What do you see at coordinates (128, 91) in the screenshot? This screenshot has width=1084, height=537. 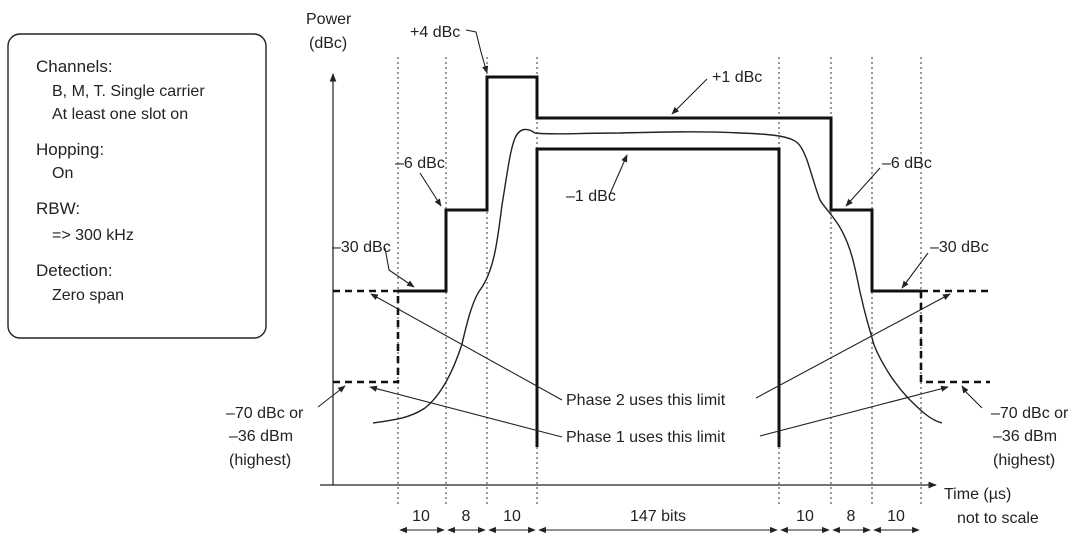 I see `channels-line-1: B, M, T. Single carrier` at bounding box center [128, 91].